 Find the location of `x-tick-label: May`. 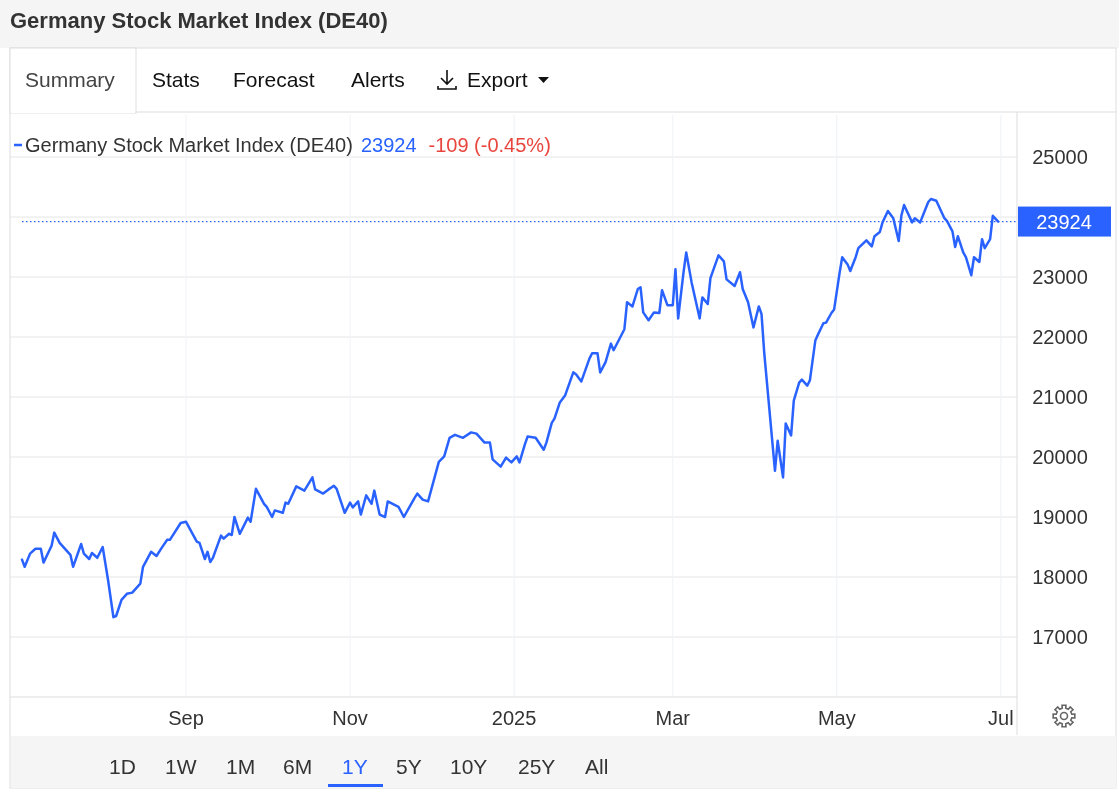

x-tick-label: May is located at coordinates (836, 718).